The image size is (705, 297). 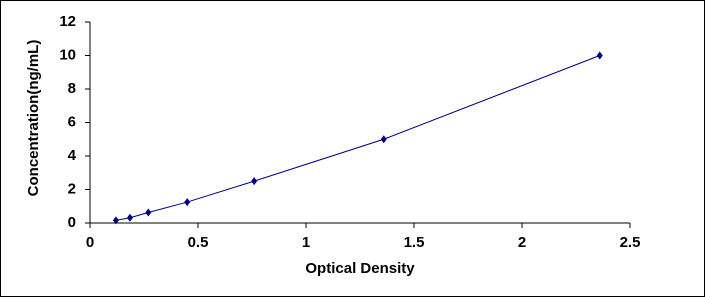 I want to click on y-tick-label: 6, so click(x=72, y=121).